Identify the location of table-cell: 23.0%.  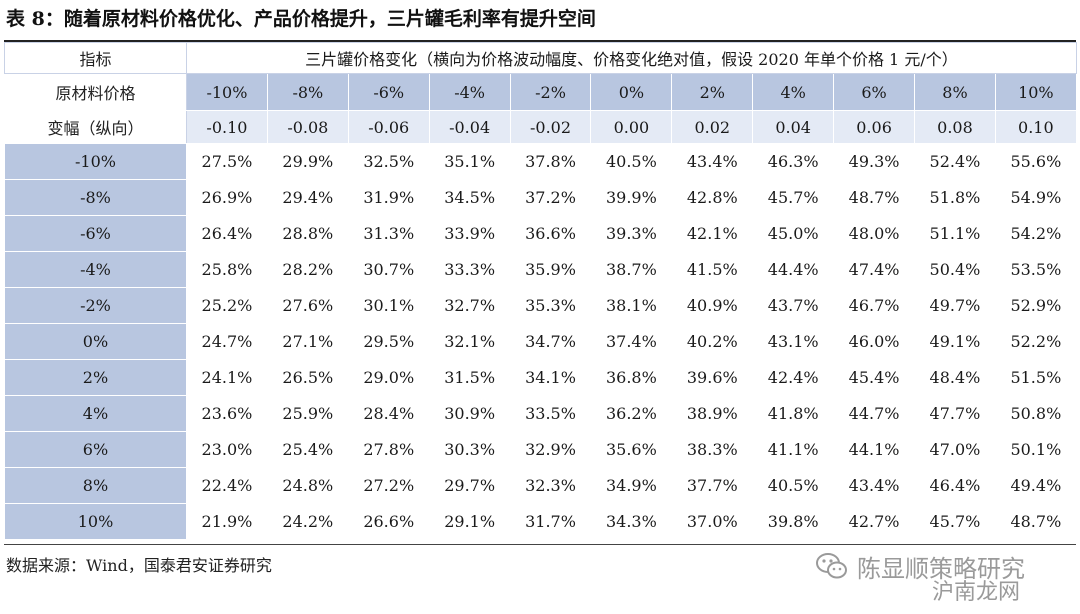
(227, 449).